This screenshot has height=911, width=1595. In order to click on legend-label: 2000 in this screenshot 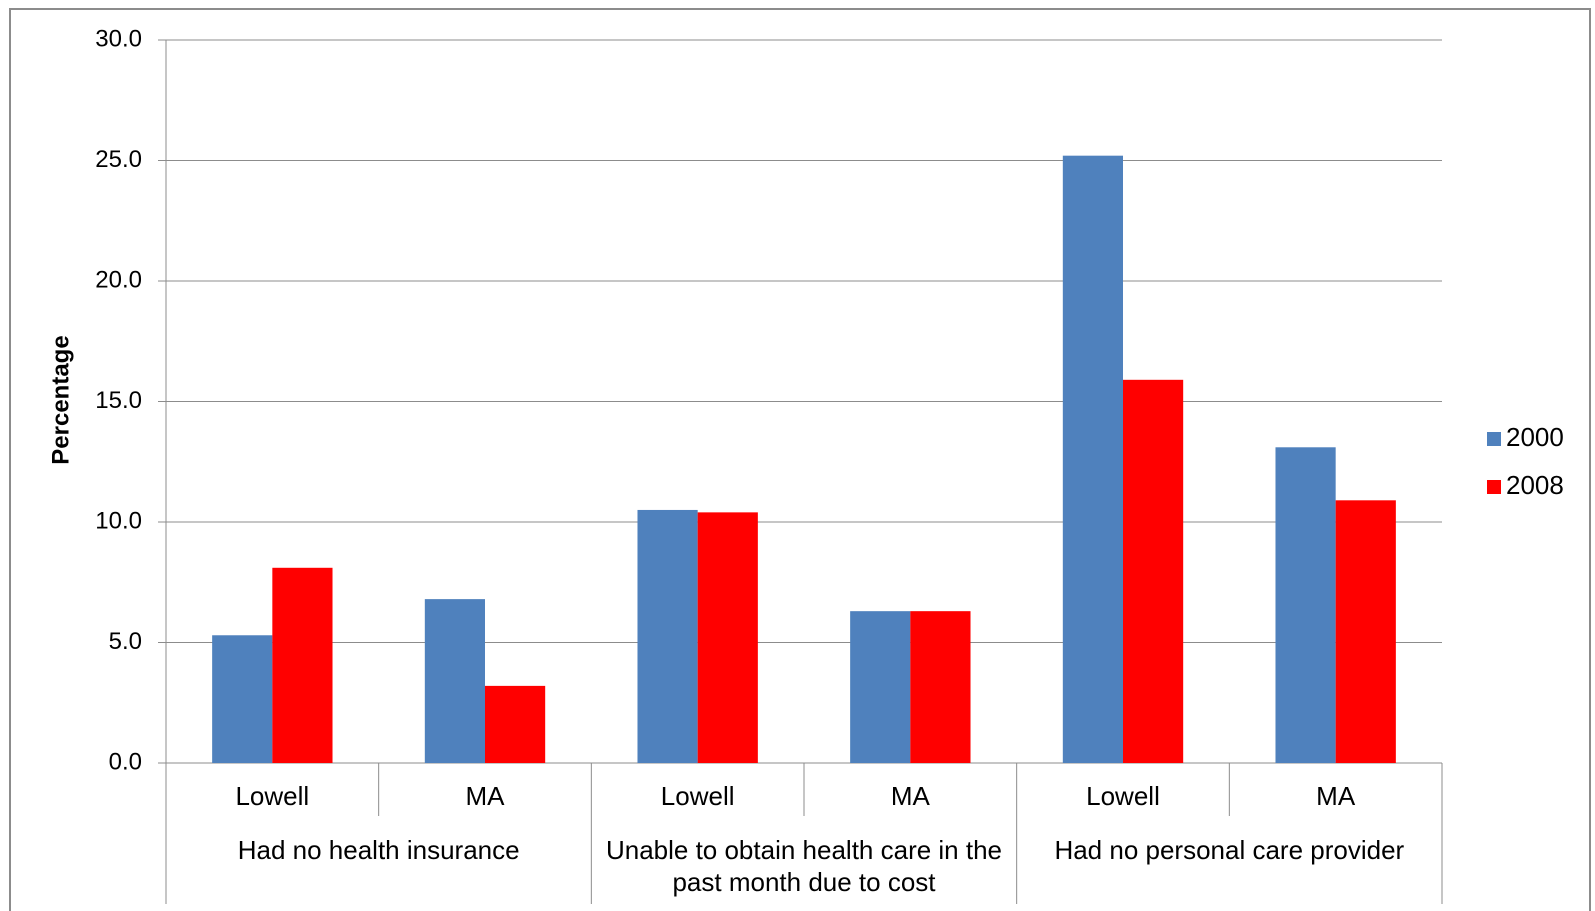, I will do `click(1535, 437)`.